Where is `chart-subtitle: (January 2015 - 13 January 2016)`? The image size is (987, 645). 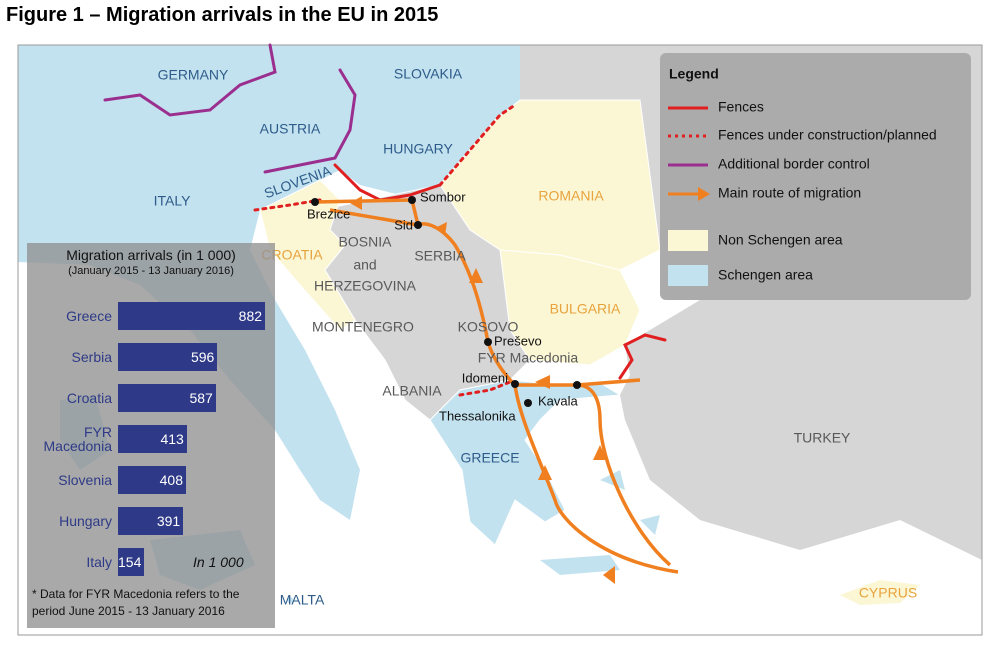
chart-subtitle: (January 2015 - 13 January 2016) is located at coordinates (151, 271).